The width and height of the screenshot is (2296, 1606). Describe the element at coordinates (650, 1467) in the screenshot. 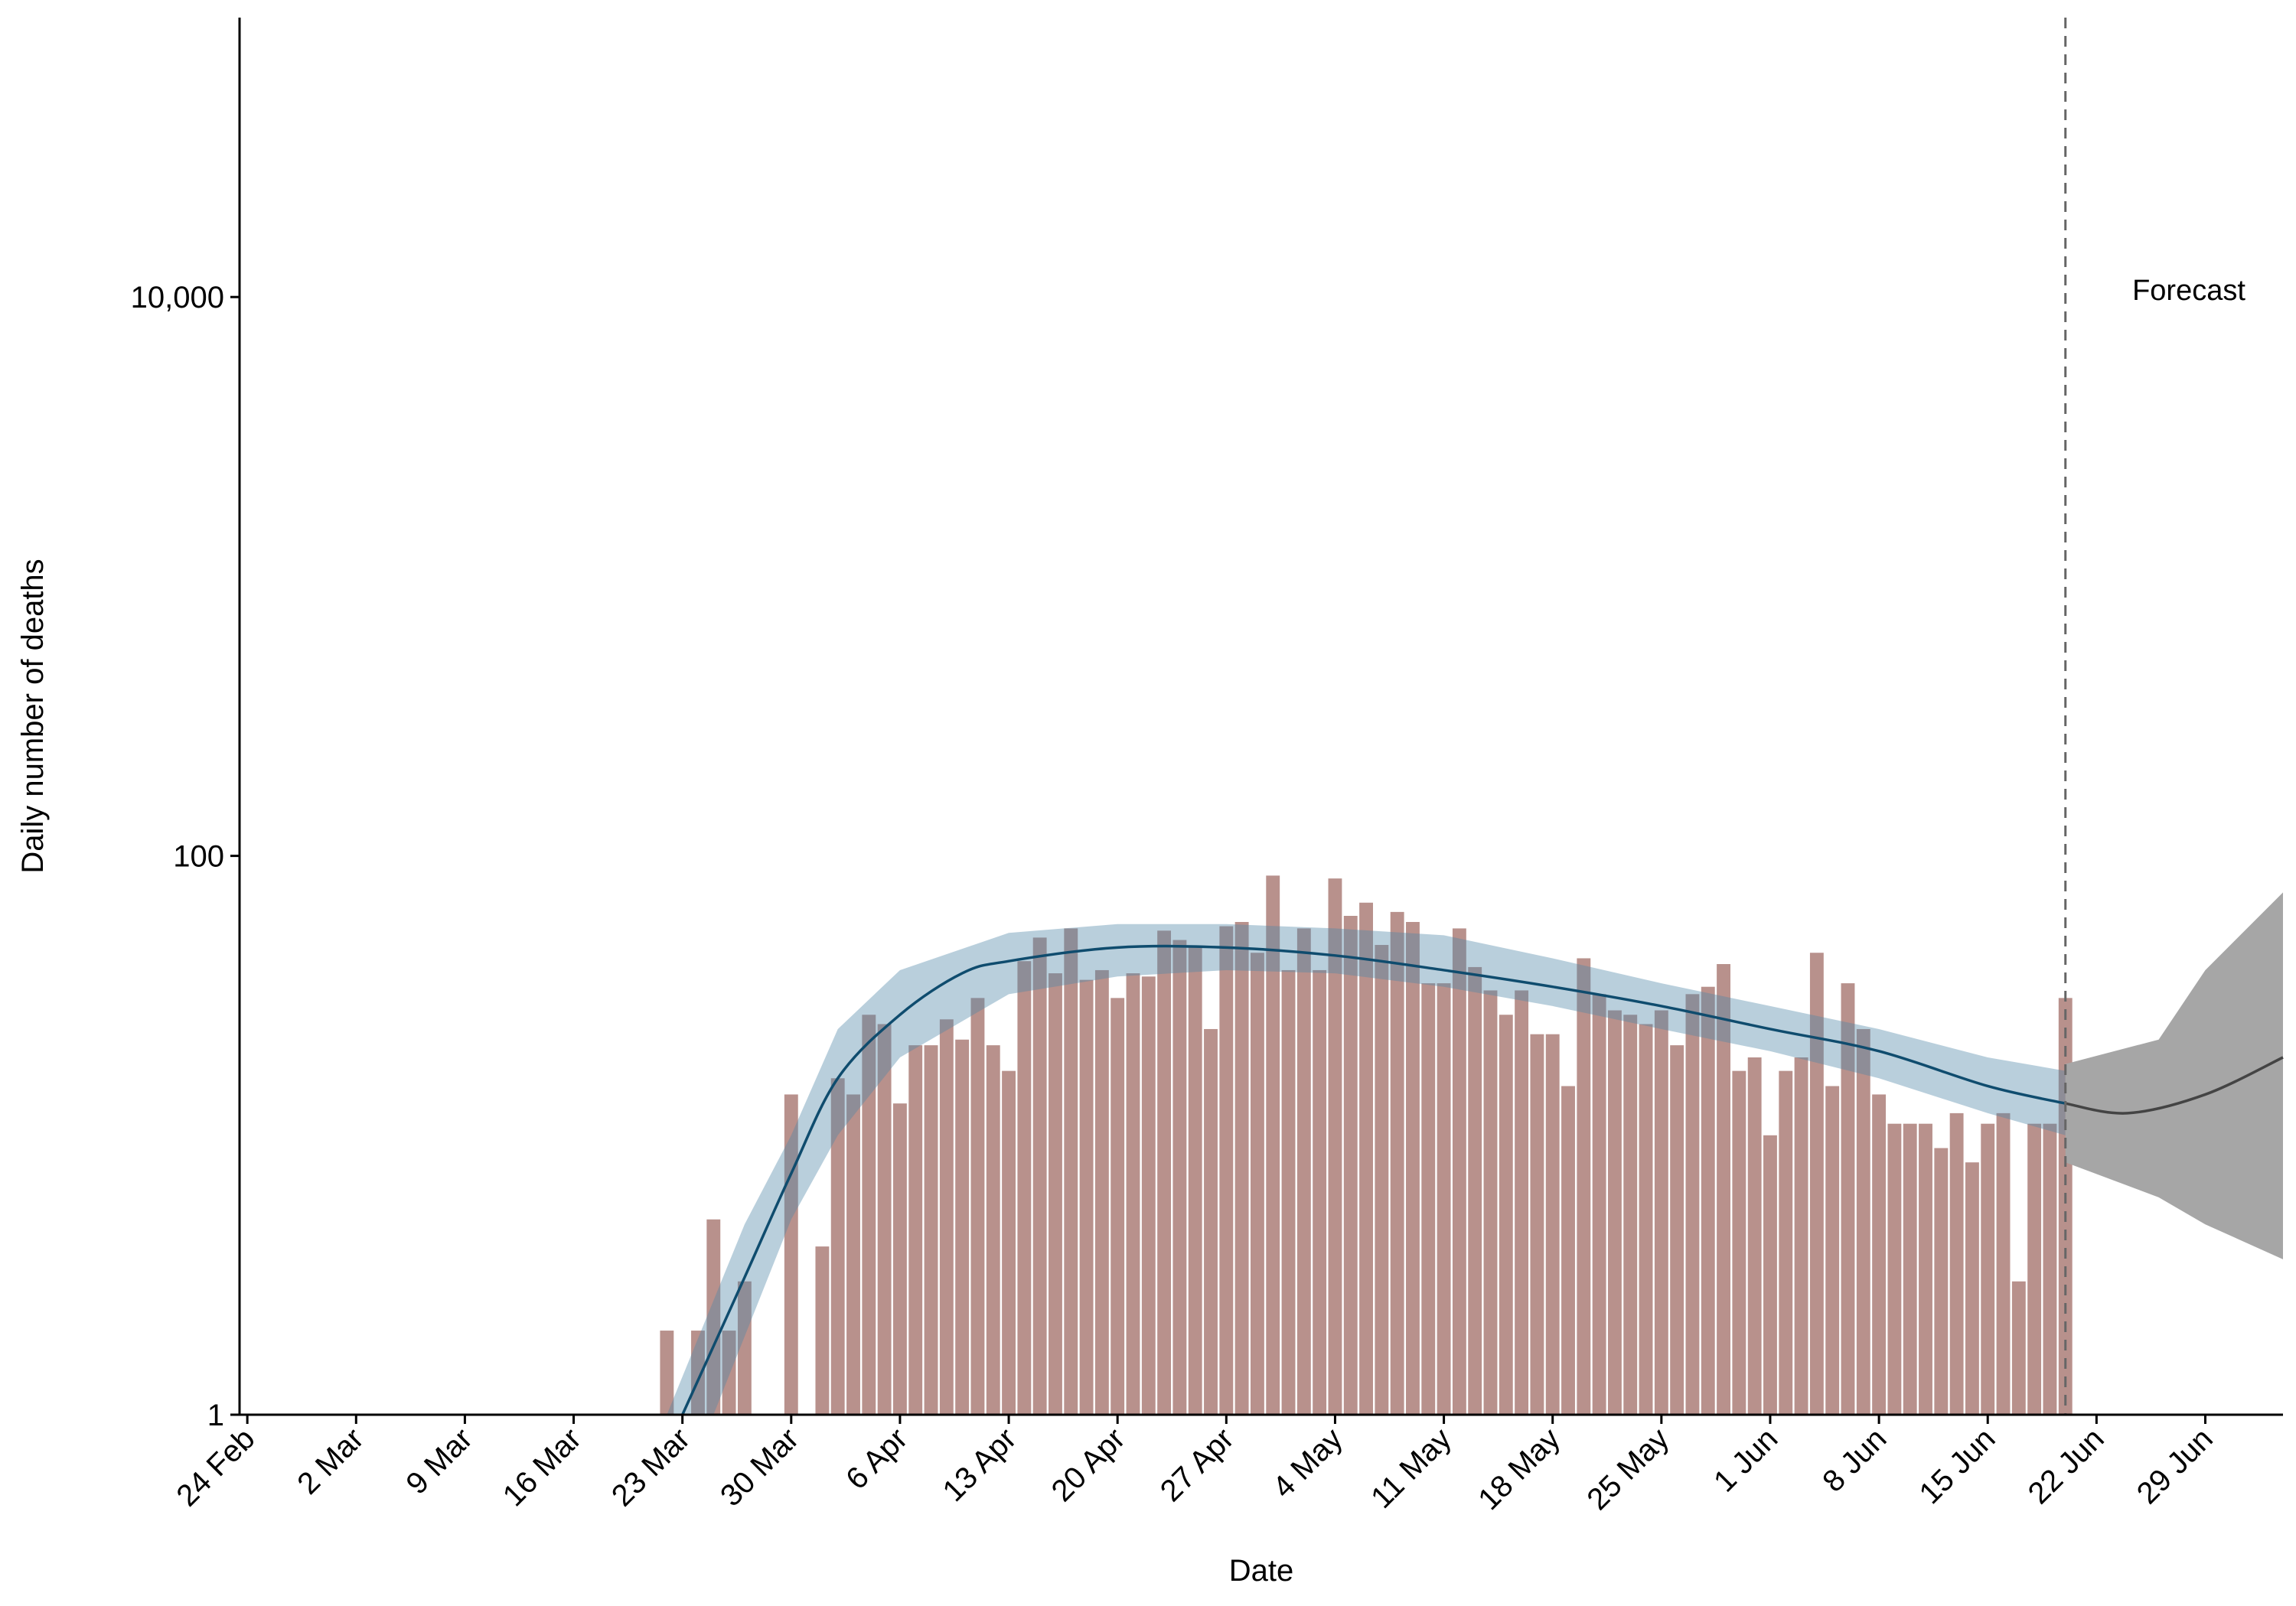

I see `x-tick-label: 23 Mar` at that location.